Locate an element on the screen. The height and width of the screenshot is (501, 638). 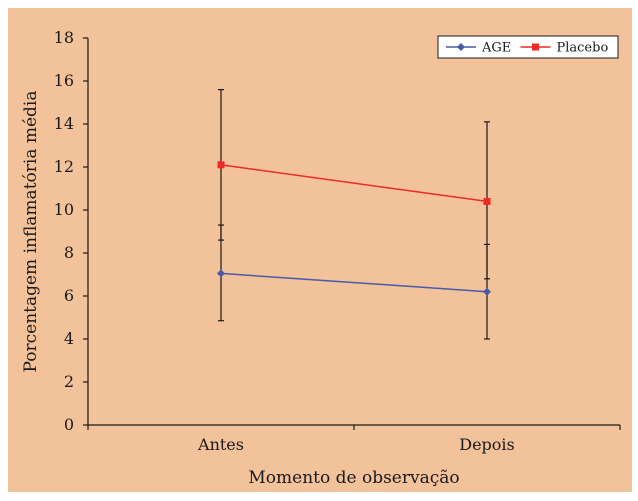
x-category-label: Depois is located at coordinates (487, 444).